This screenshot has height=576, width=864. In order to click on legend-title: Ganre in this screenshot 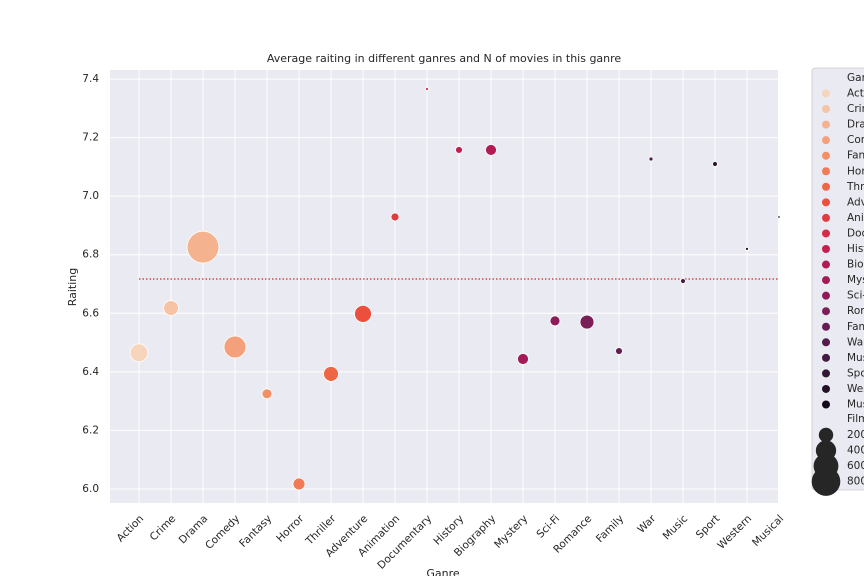, I will do `click(855, 78)`.